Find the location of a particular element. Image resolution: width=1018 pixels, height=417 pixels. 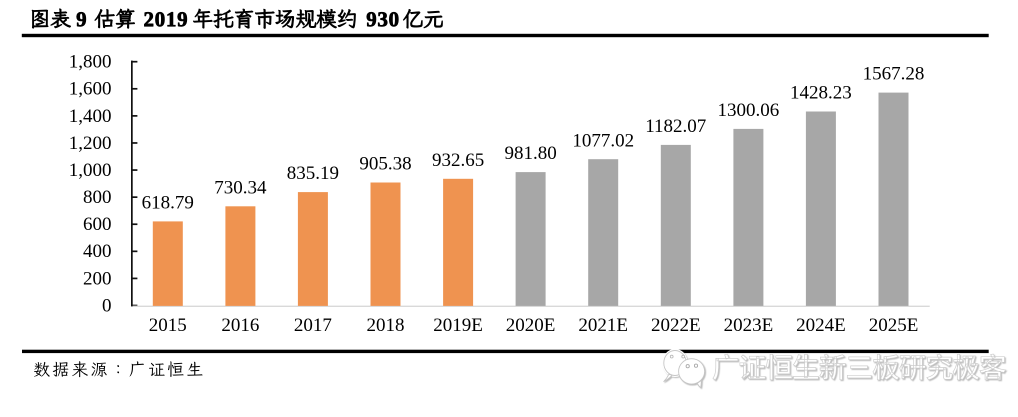

svg-text: 800 is located at coordinates (97, 197).